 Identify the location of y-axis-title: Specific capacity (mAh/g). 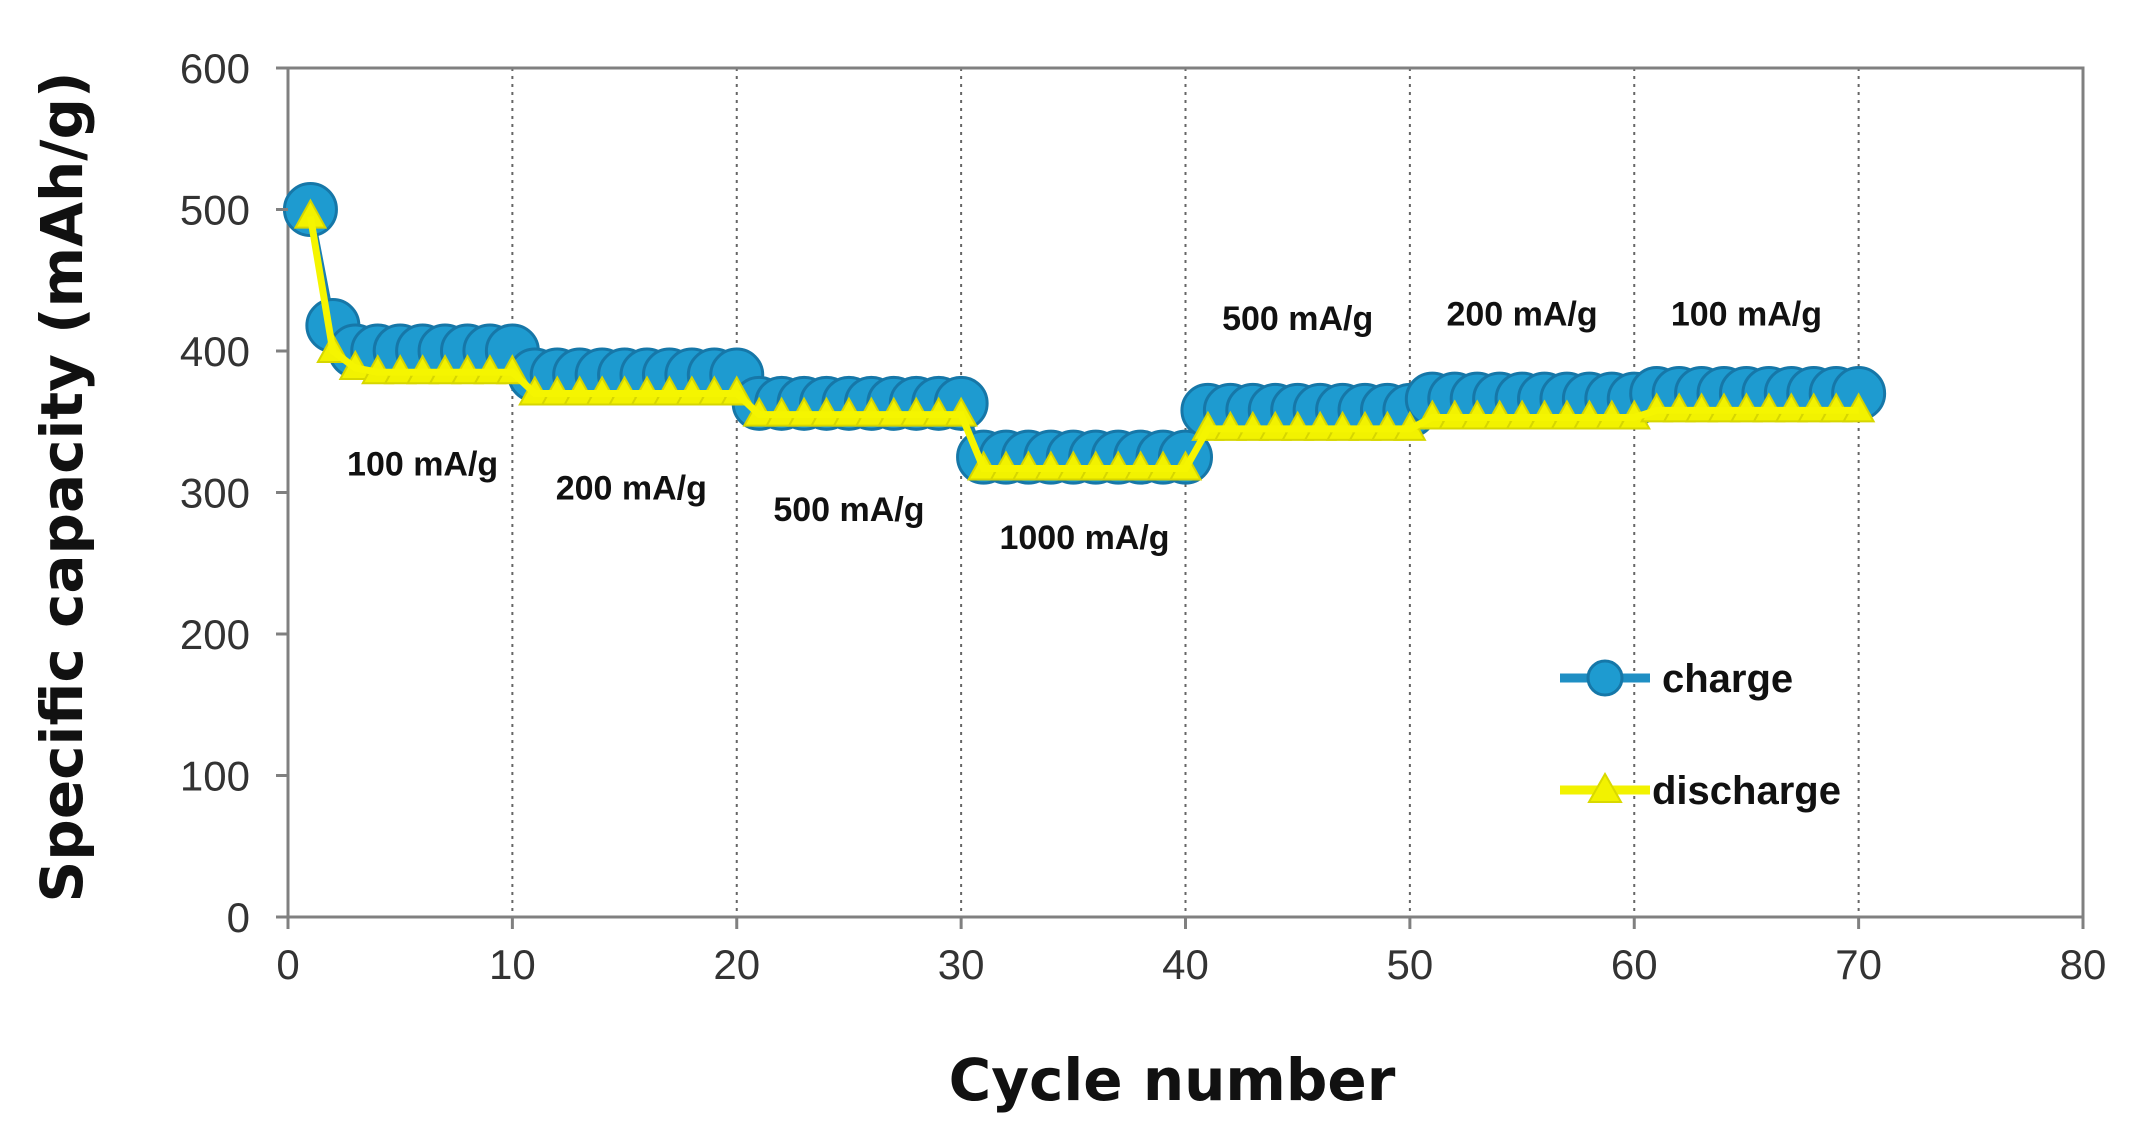
(62, 487).